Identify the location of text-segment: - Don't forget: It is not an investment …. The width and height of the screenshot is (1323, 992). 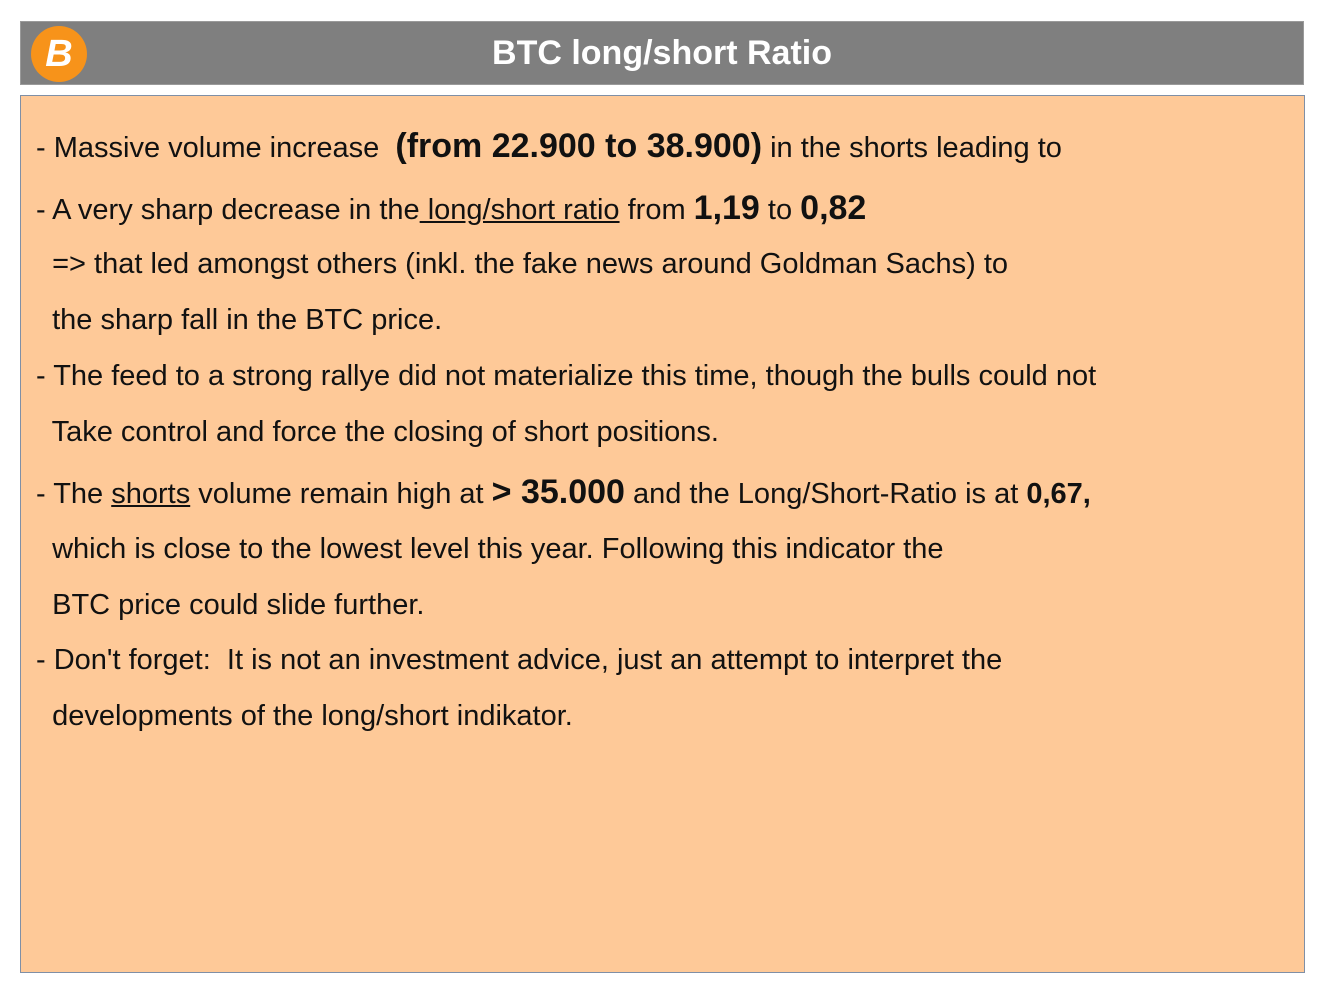
(519, 660).